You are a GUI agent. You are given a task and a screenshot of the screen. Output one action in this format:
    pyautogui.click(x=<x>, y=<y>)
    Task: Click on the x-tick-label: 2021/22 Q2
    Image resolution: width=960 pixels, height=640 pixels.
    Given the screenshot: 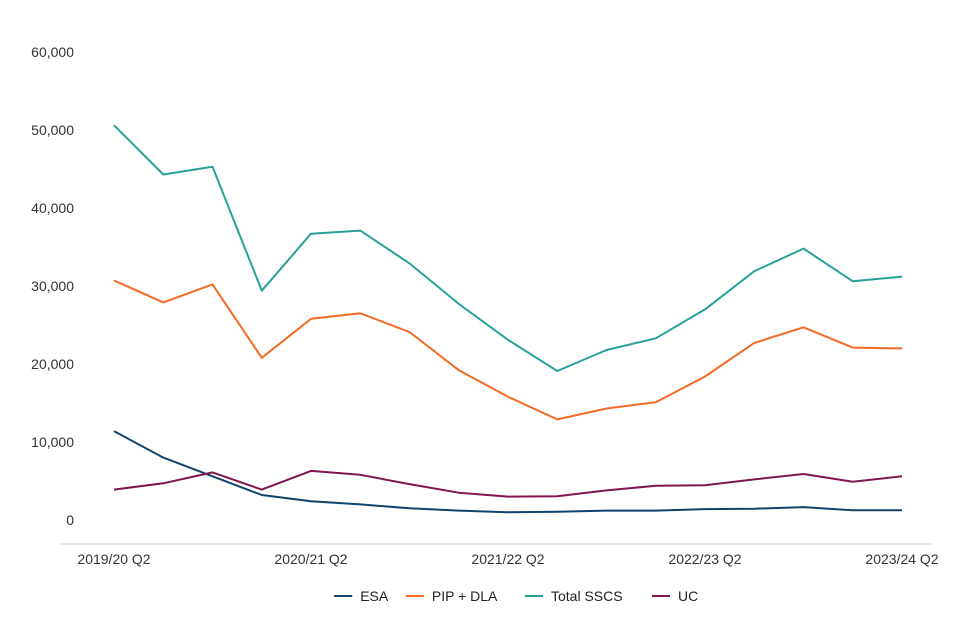 What is the action you would take?
    pyautogui.click(x=507, y=559)
    